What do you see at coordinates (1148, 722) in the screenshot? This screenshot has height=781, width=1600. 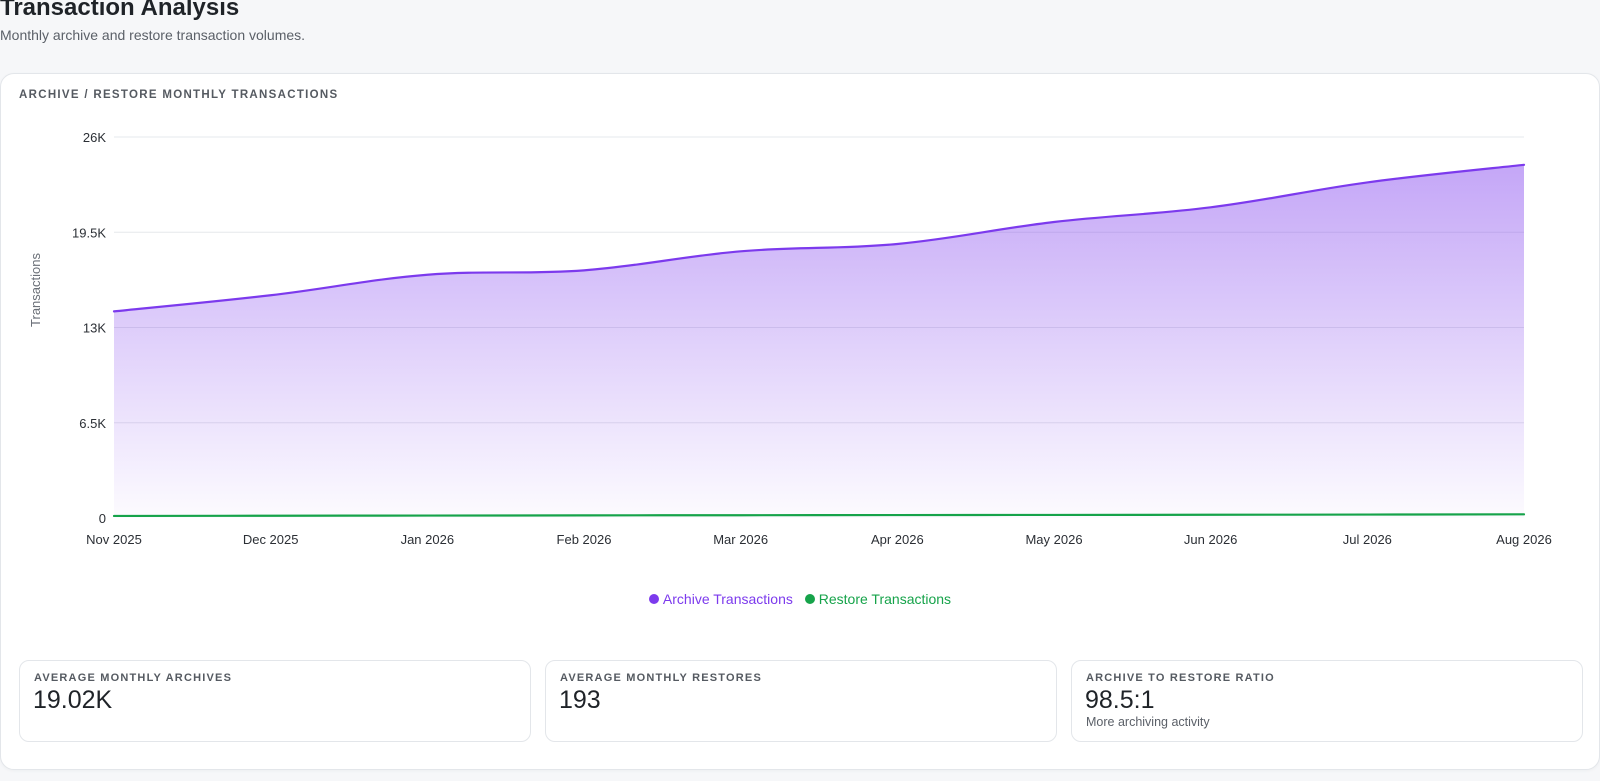 I see `stat-note: More archiving activity` at bounding box center [1148, 722].